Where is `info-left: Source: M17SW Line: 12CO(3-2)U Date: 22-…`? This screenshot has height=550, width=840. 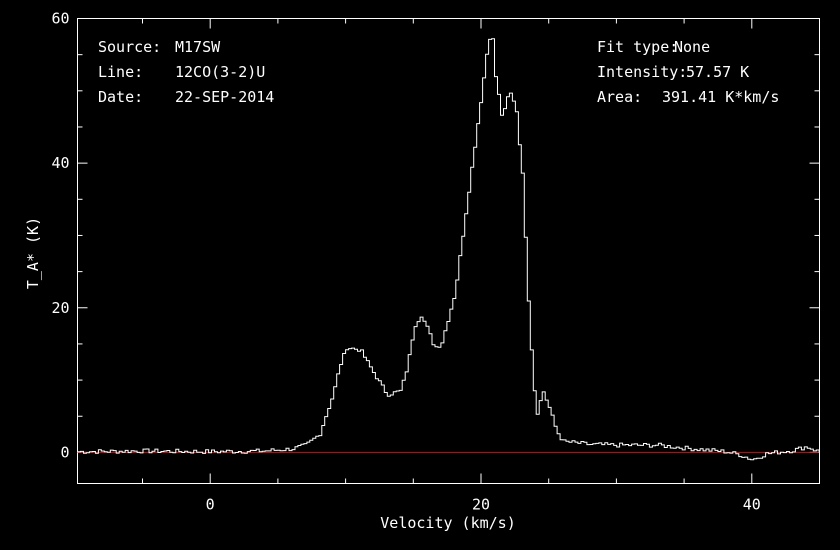
info-left: Source: M17SW Line: 12CO(3-2)U Date: 22-… is located at coordinates (186, 72).